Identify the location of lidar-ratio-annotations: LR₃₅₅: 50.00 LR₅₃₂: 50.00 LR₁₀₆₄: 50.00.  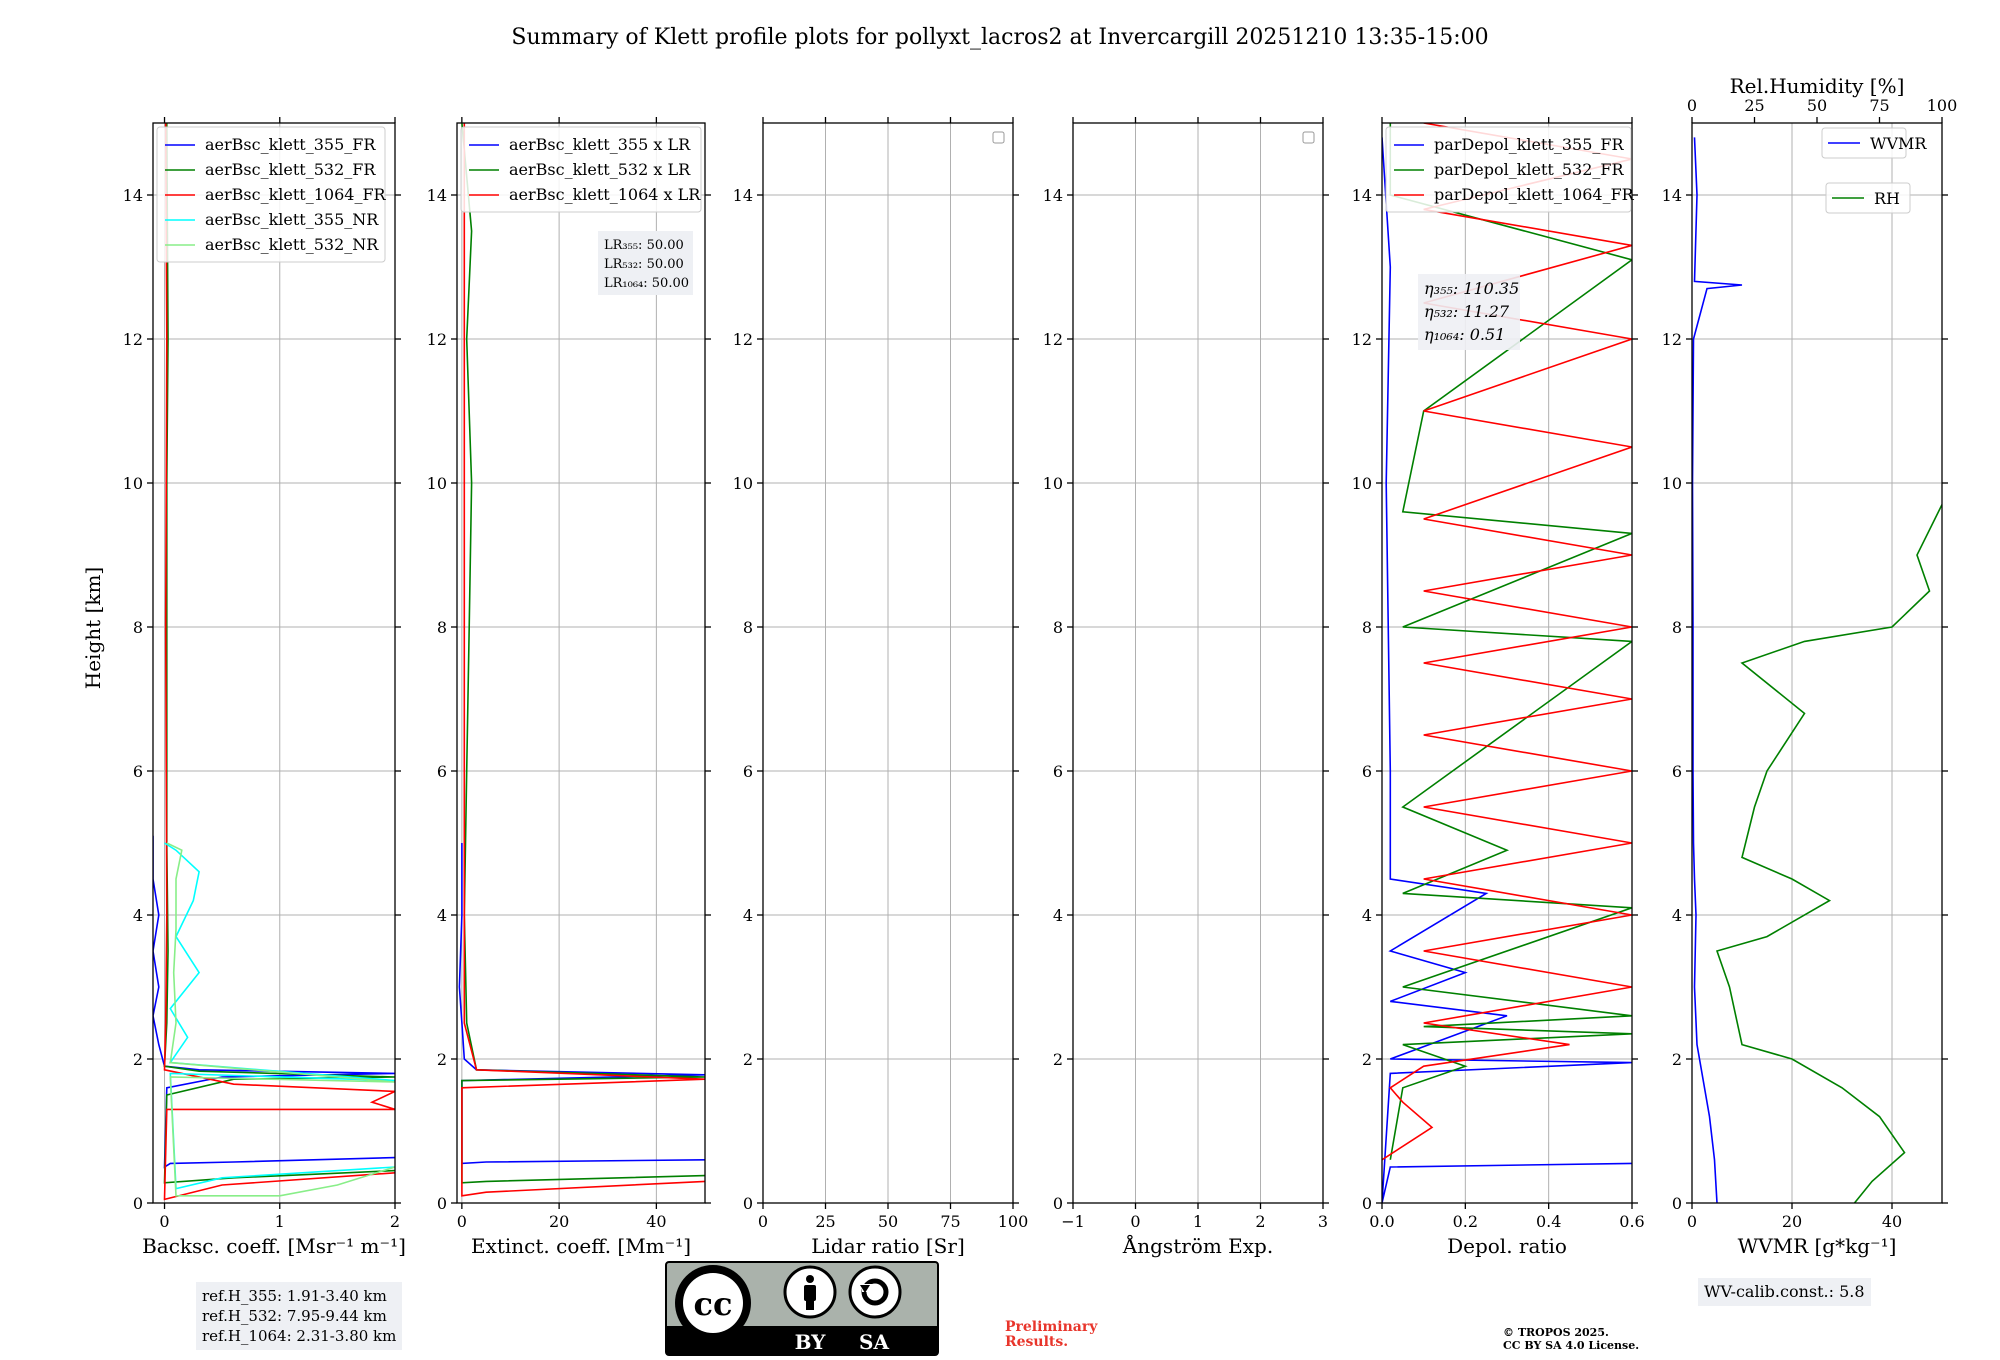
(645, 263).